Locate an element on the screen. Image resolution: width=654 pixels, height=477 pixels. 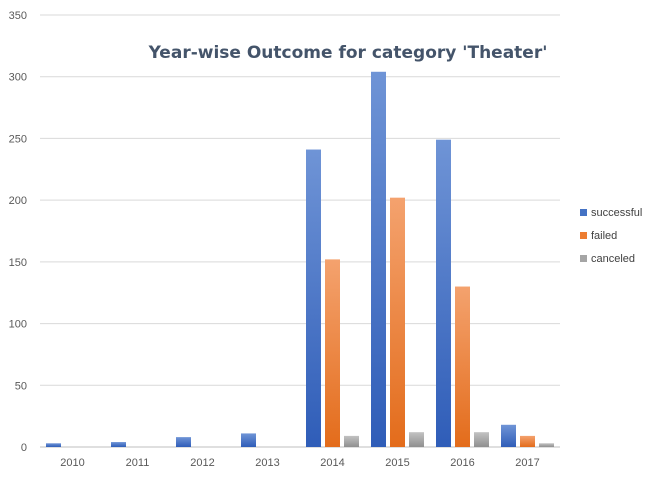
y-tick-label: 350 is located at coordinates (18, 16).